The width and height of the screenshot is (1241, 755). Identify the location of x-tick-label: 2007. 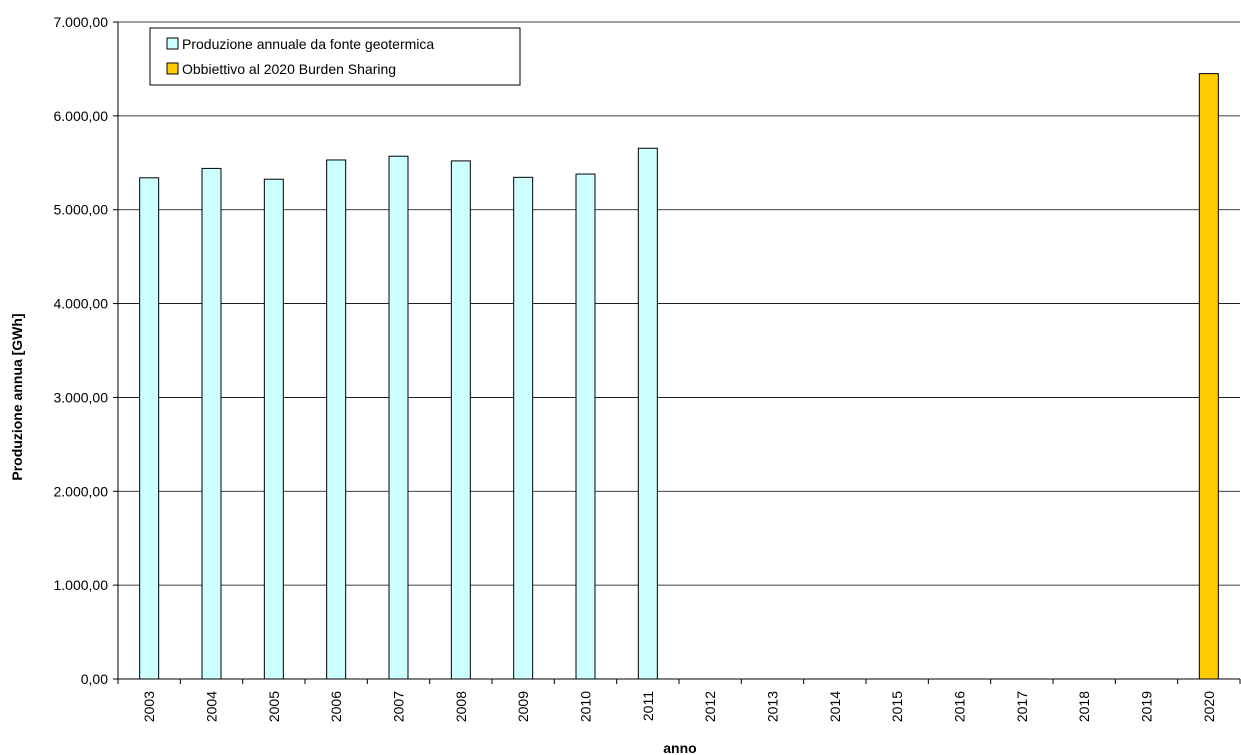
(399, 706).